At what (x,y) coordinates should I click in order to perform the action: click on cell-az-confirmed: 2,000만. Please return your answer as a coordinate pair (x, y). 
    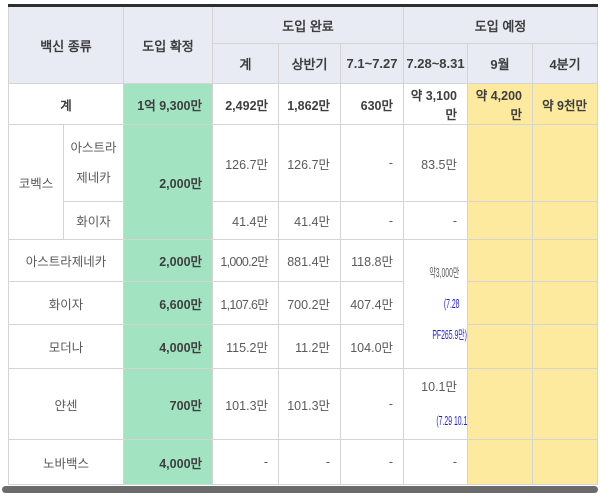
    Looking at the image, I should click on (168, 260).